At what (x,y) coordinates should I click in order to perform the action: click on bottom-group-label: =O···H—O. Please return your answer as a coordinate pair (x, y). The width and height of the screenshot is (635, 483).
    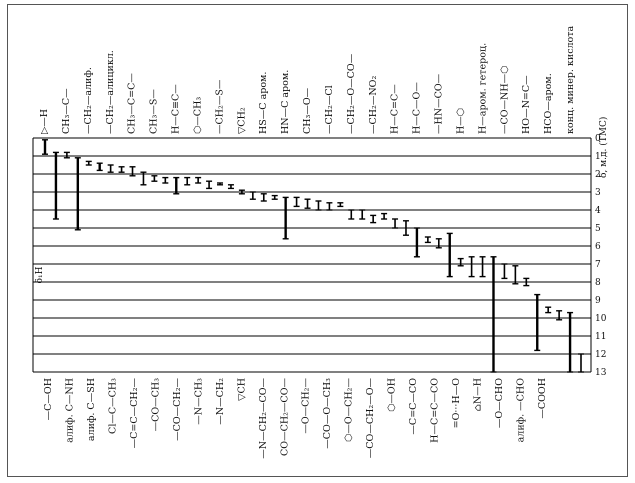
    Looking at the image, I should click on (456, 403).